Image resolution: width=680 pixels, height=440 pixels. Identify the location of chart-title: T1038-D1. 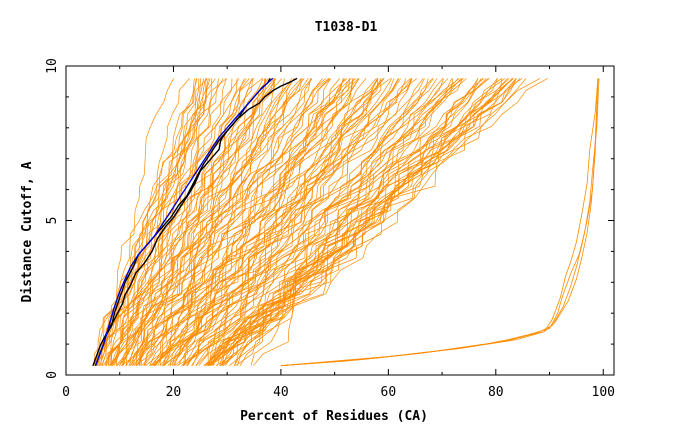
(346, 27).